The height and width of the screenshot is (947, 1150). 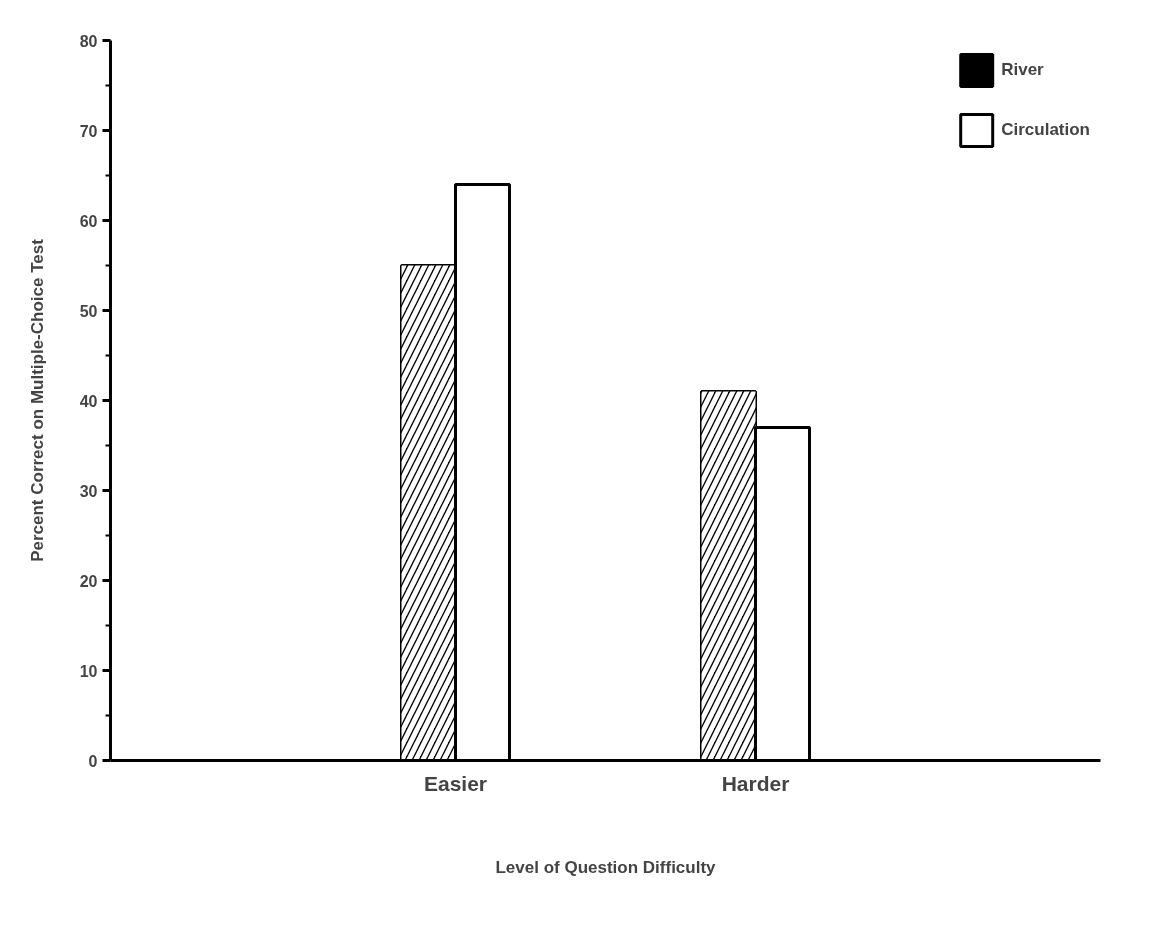 What do you see at coordinates (606, 867) in the screenshot?
I see `x-axis-title: Level of Question Difficulty` at bounding box center [606, 867].